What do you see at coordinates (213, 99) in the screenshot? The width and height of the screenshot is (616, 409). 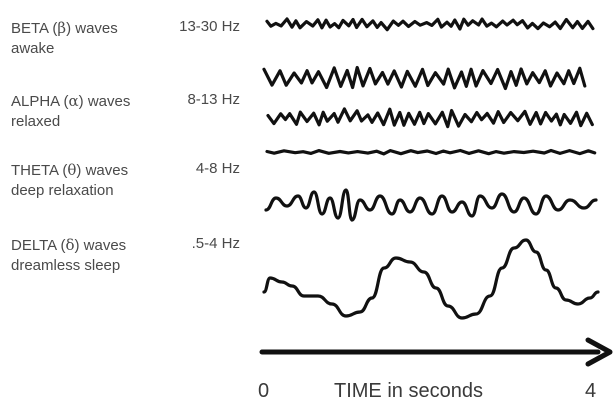 I see `alpha-frequency: 8-13 Hz` at bounding box center [213, 99].